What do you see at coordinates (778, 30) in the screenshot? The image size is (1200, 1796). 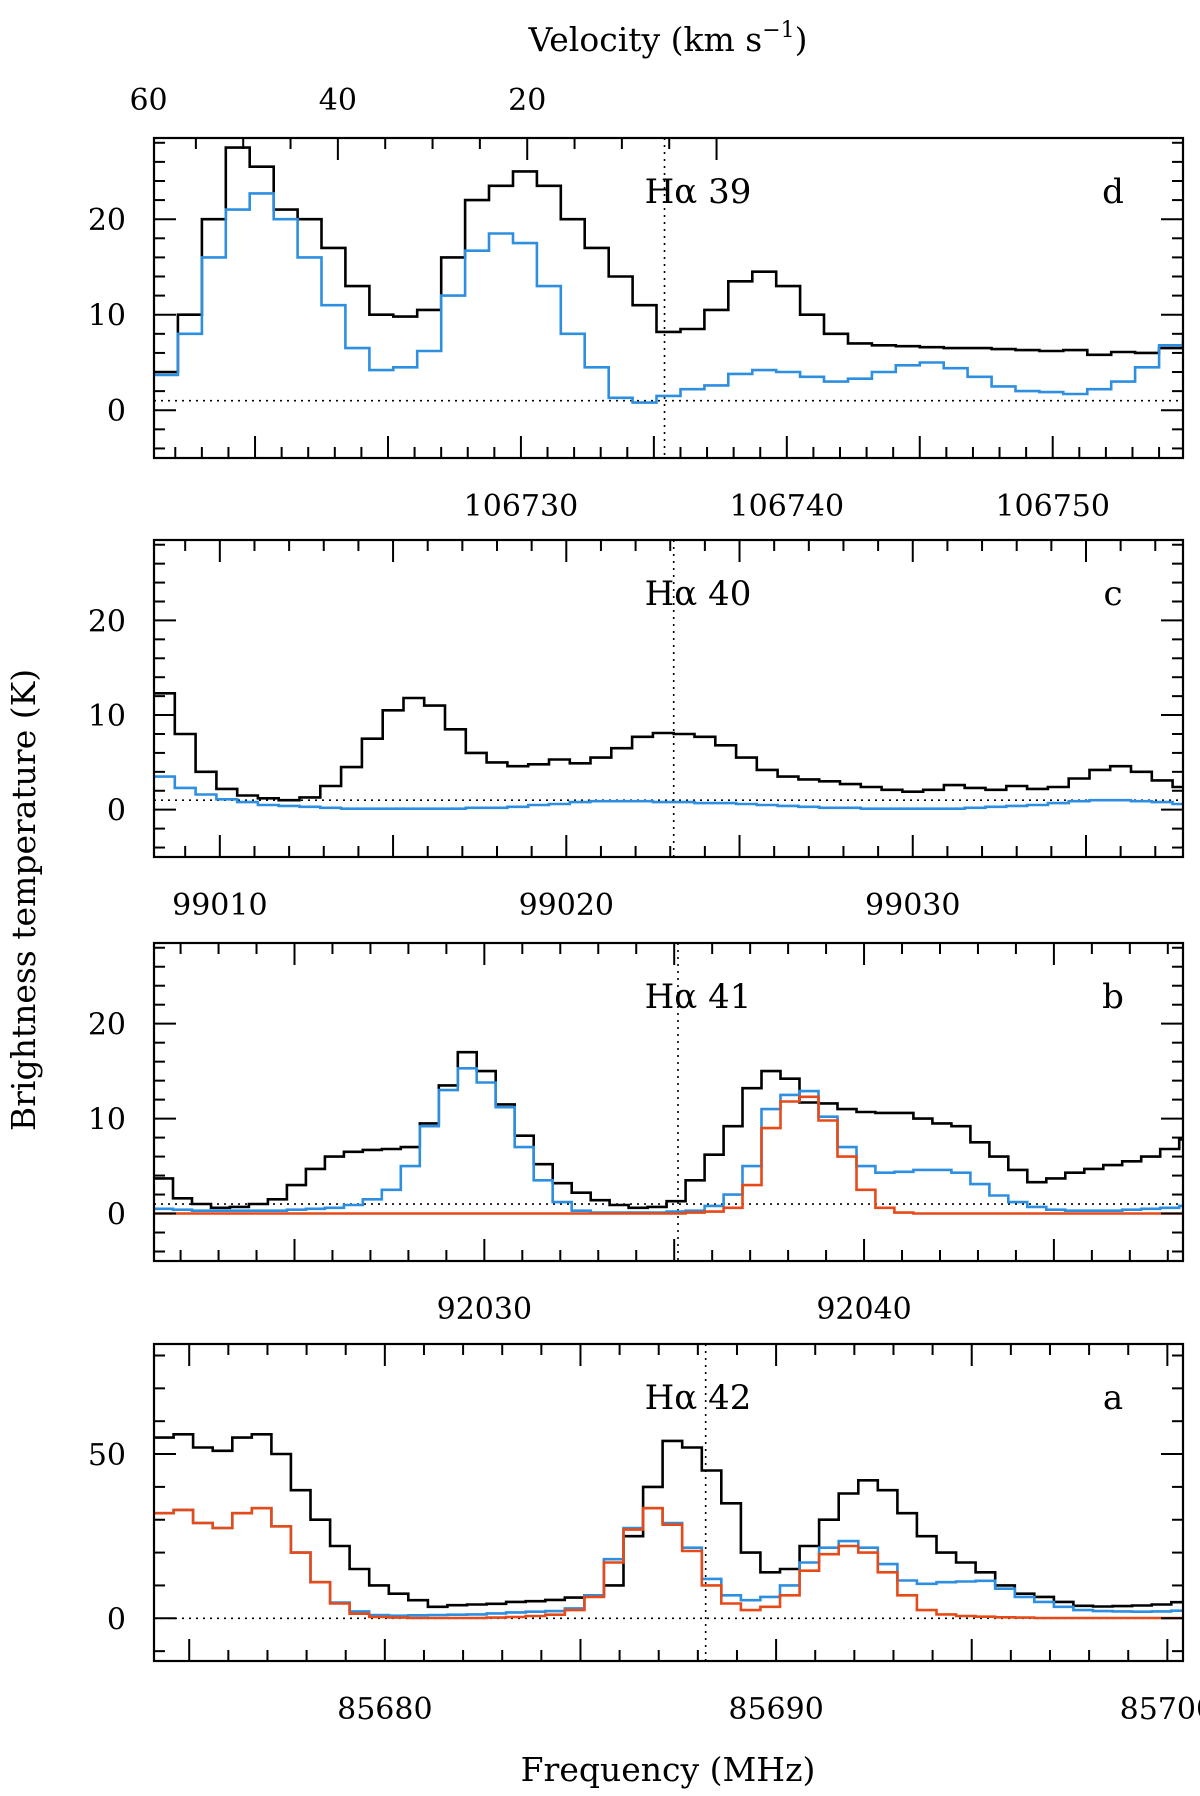 I see `top-axis-title-exponent: −1` at bounding box center [778, 30].